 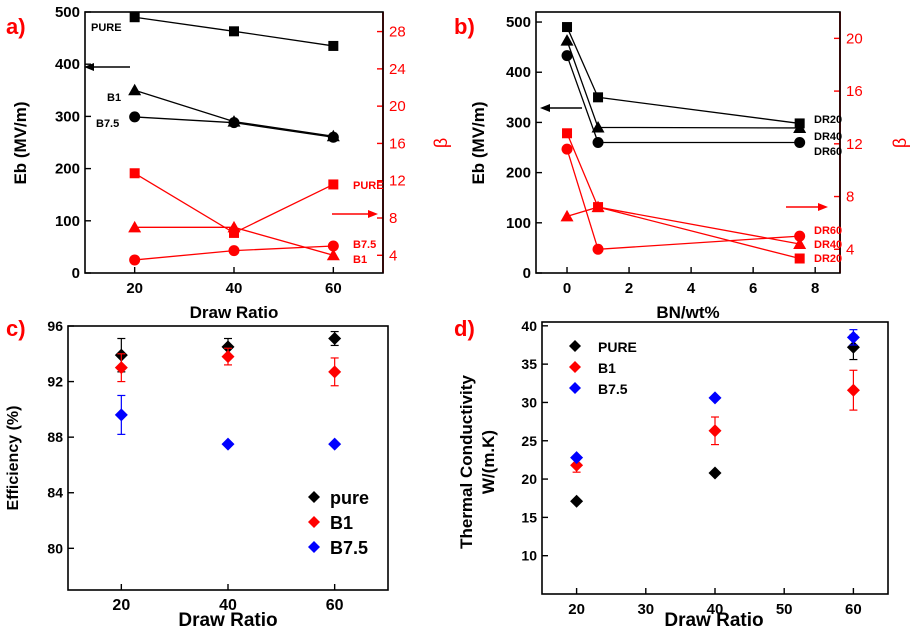 What do you see at coordinates (828, 245) in the screenshot?
I see `label-dr40-beta: DR40` at bounding box center [828, 245].